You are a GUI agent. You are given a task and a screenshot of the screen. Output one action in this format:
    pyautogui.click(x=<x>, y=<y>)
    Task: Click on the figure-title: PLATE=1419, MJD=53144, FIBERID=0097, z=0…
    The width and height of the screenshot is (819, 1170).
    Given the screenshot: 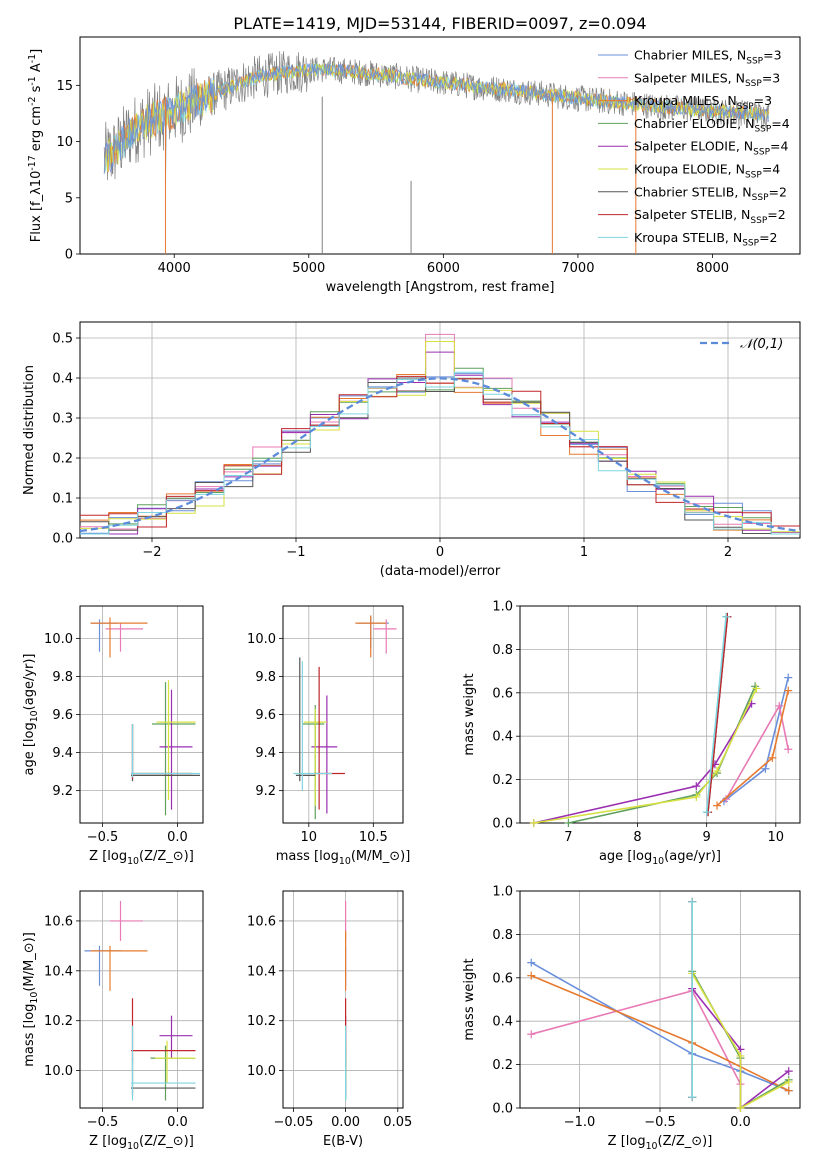 What is the action you would take?
    pyautogui.click(x=439, y=23)
    